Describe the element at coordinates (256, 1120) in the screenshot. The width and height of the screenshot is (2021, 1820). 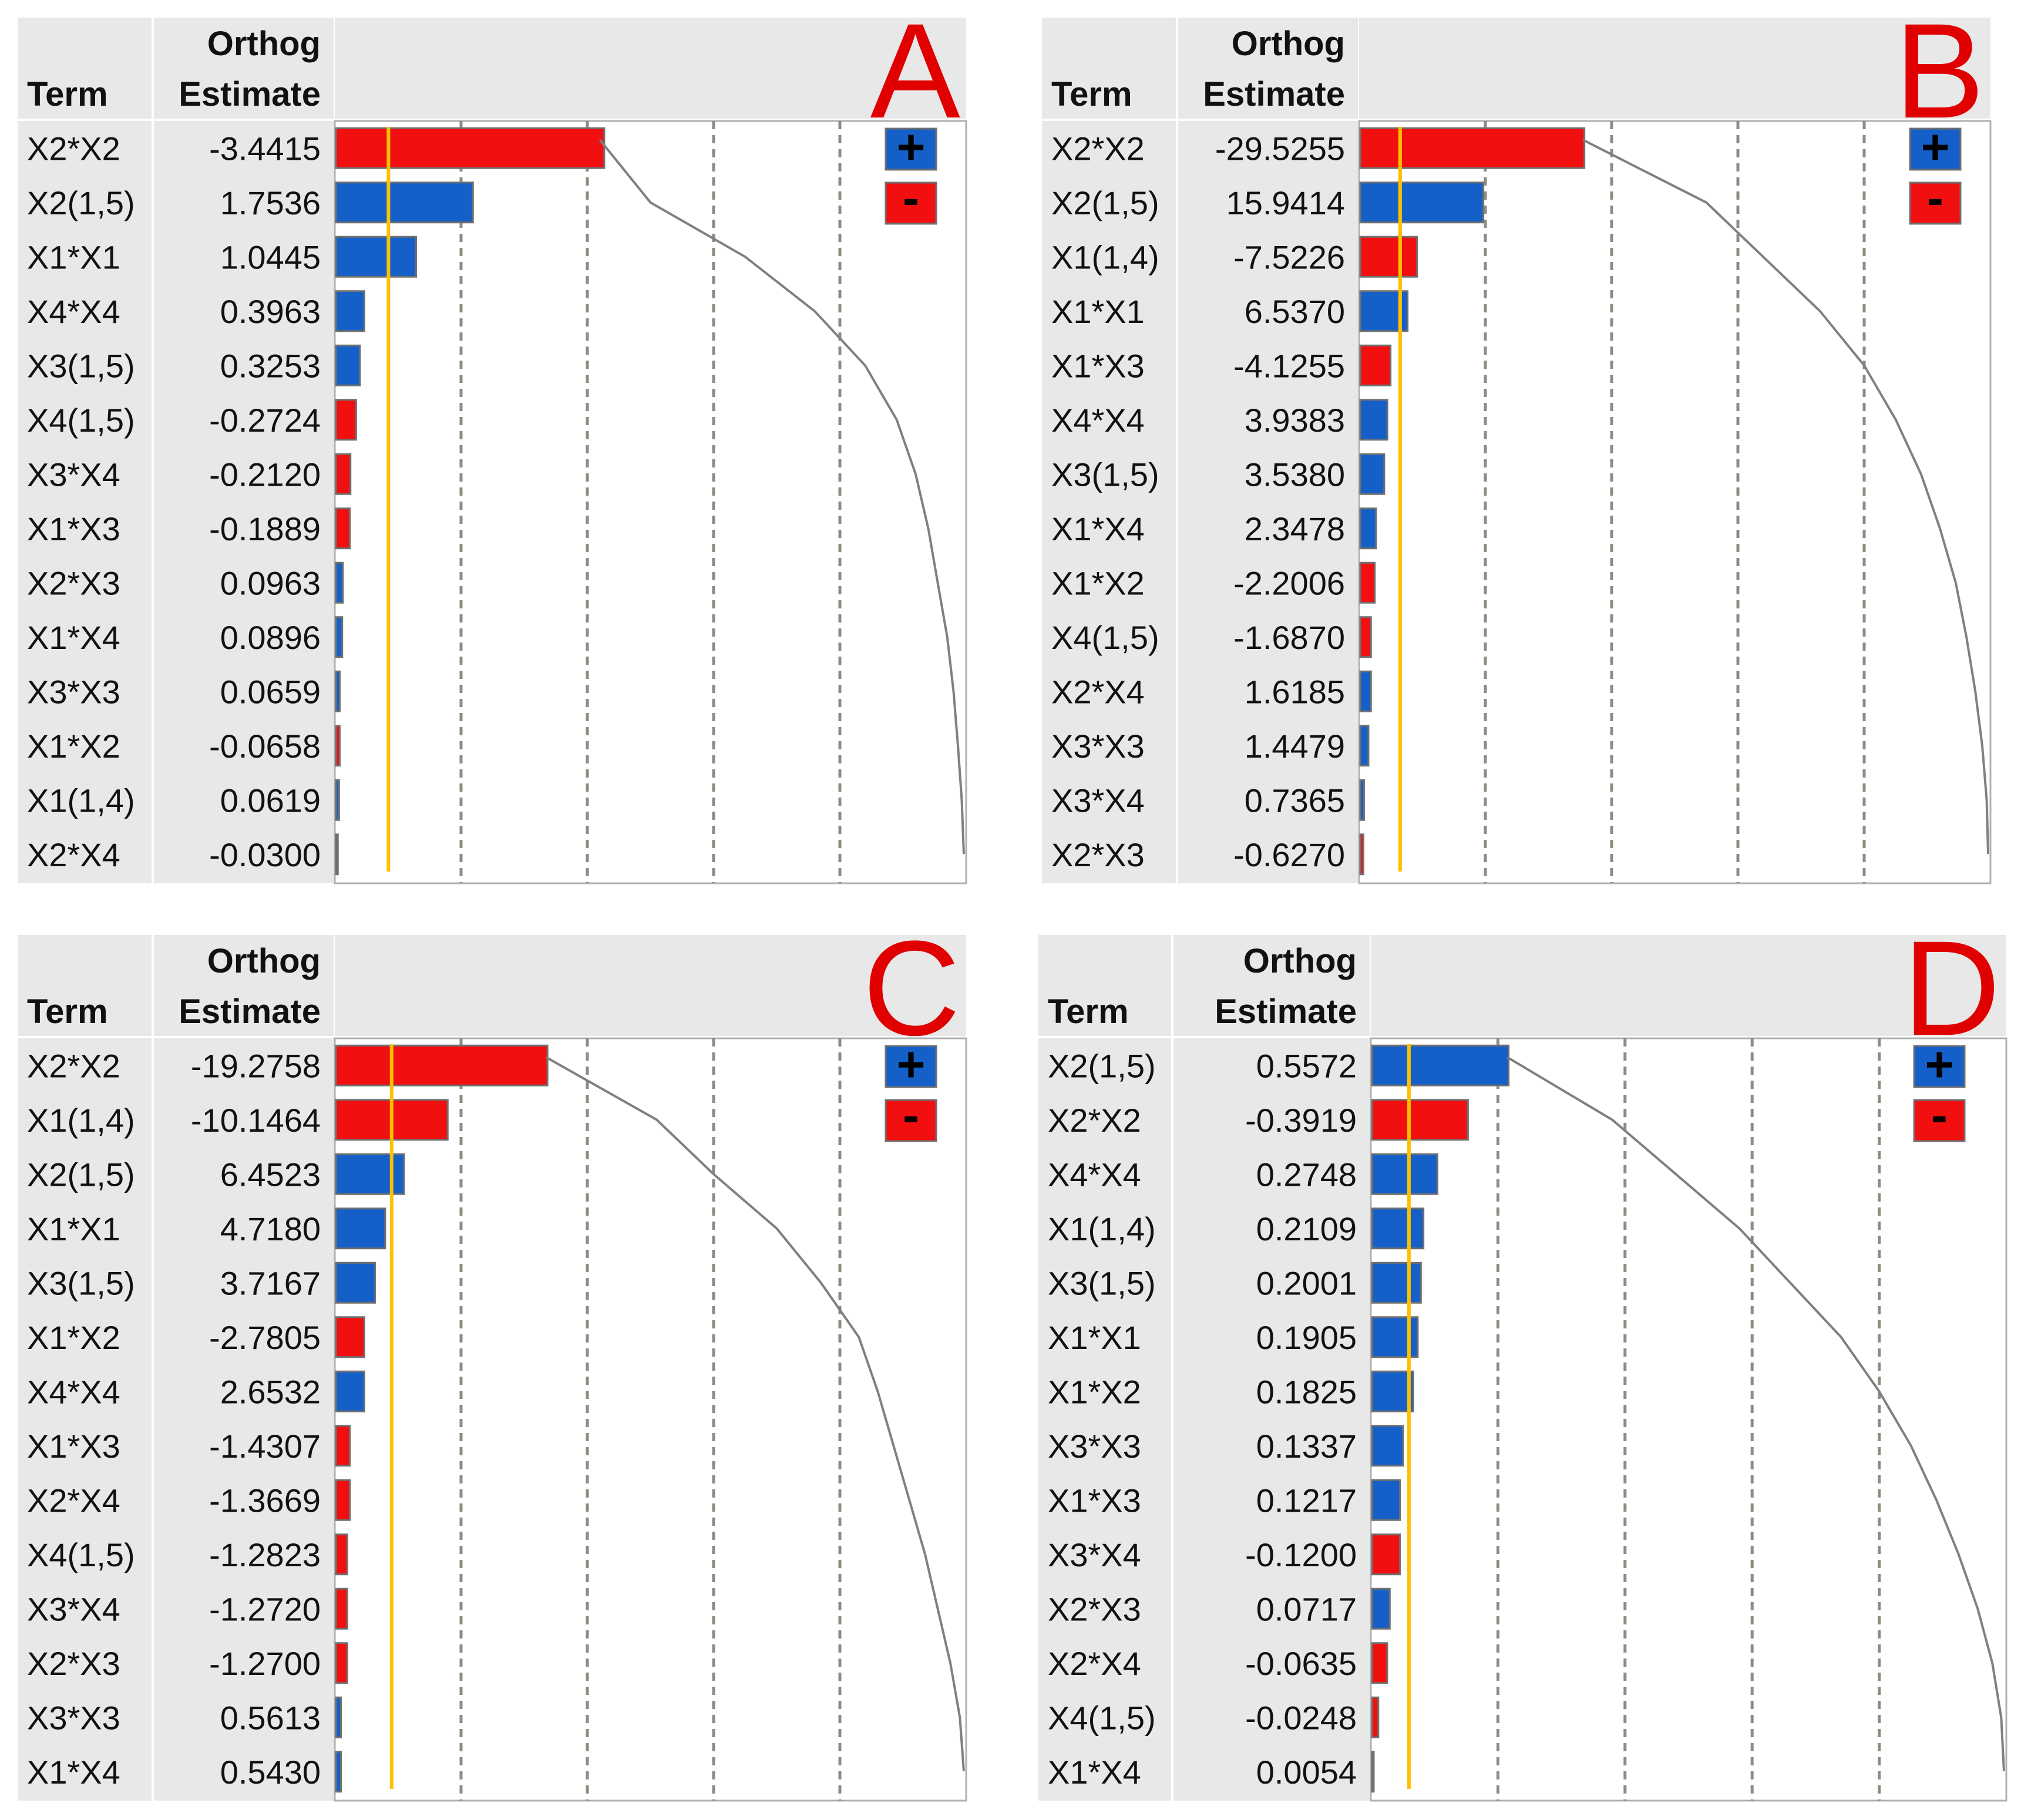
I see `estimate-value: -10.1464` at that location.